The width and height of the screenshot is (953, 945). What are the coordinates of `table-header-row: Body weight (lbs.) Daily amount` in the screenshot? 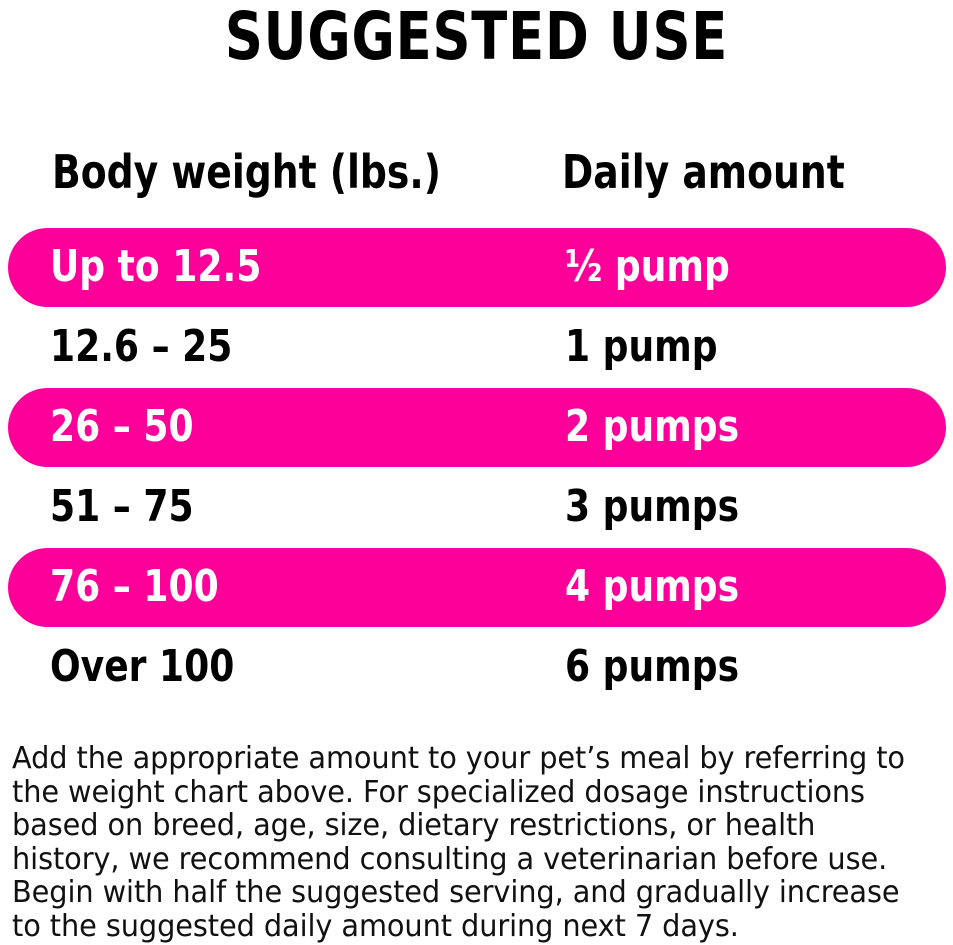 It's located at (476, 175).